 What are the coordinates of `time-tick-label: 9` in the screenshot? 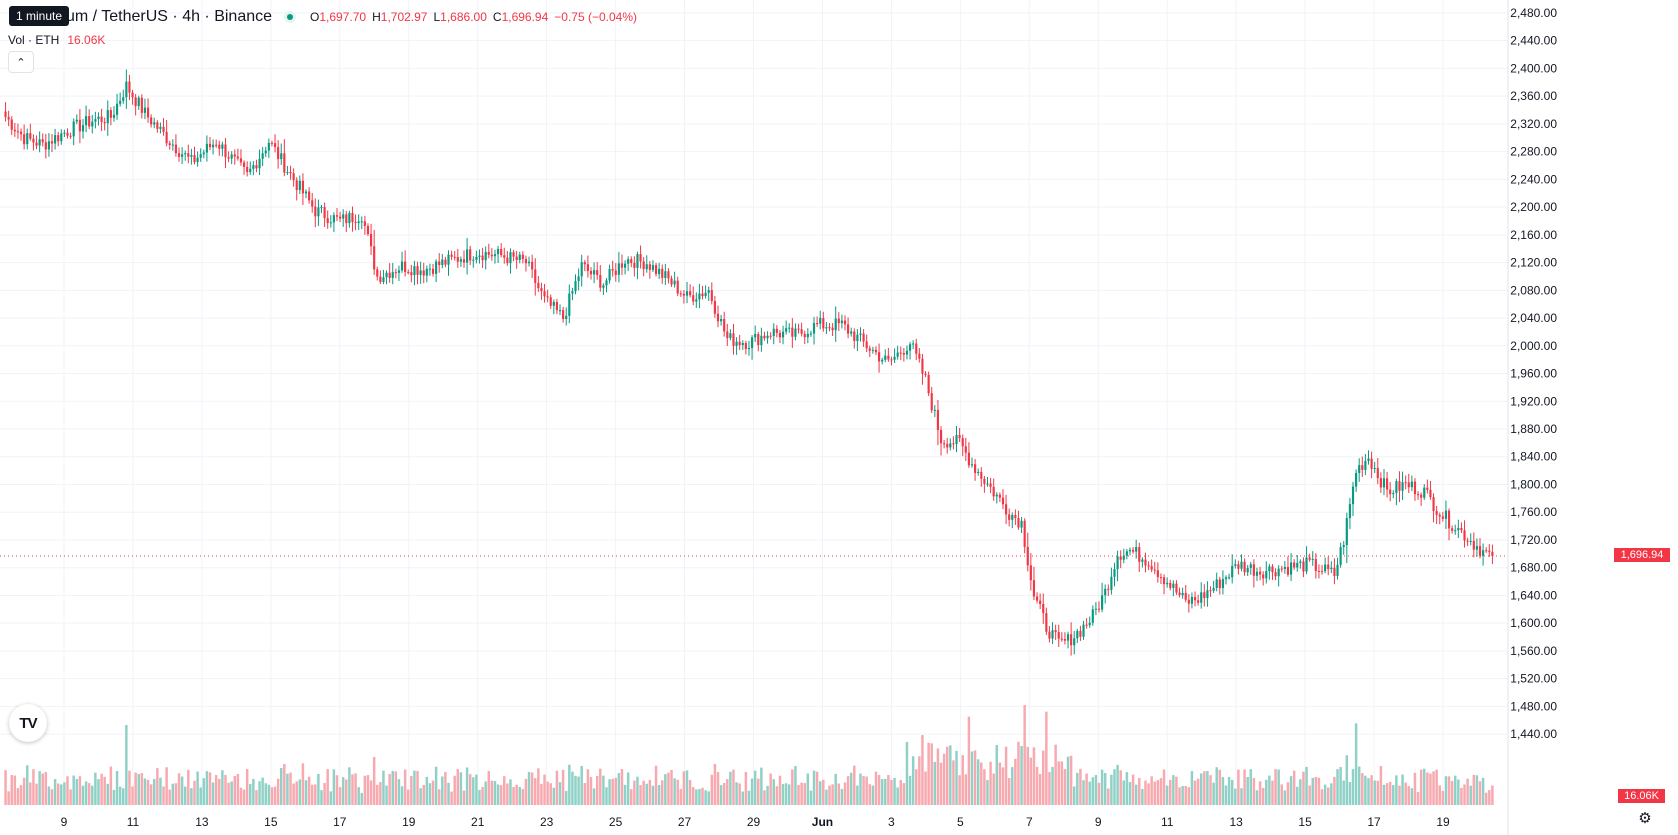 It's located at (1098, 822).